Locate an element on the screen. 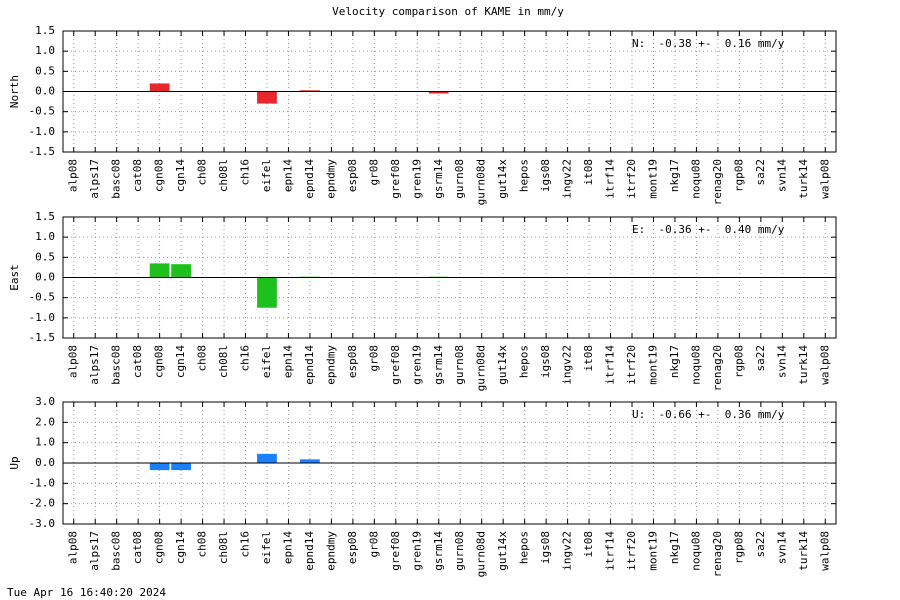 The width and height of the screenshot is (900, 600). x-tick-label: esp08 is located at coordinates (352, 175).